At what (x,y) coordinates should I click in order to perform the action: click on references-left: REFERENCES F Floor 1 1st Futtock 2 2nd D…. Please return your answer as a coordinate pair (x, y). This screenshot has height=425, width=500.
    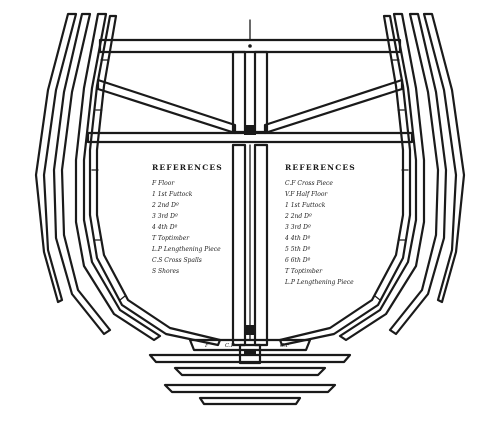
    Looking at the image, I should click on (187, 219).